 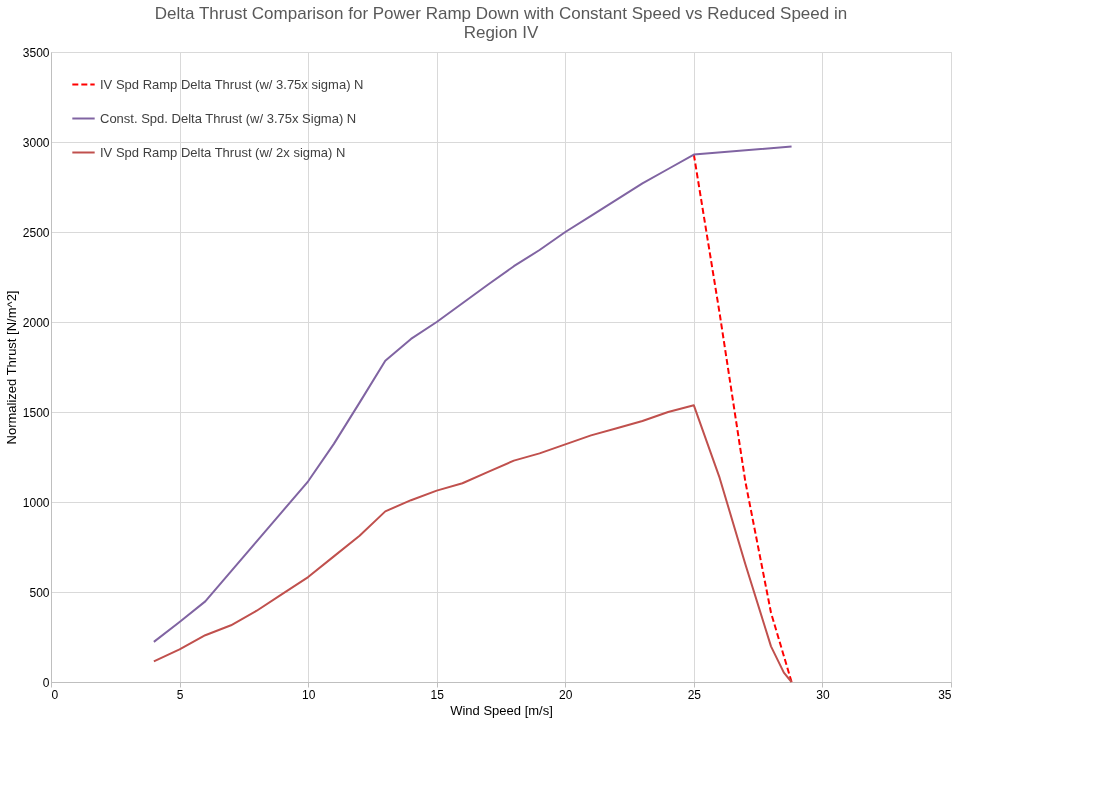 What do you see at coordinates (501, 710) in the screenshot?
I see `x-axis-title: Wind Speed [m/s]` at bounding box center [501, 710].